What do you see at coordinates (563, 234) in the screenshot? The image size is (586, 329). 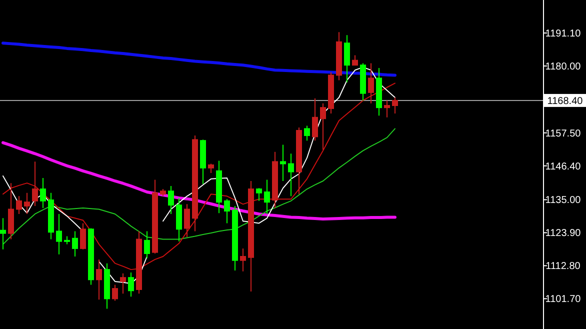 I see `y-tick-label: 1123.90` at bounding box center [563, 234].